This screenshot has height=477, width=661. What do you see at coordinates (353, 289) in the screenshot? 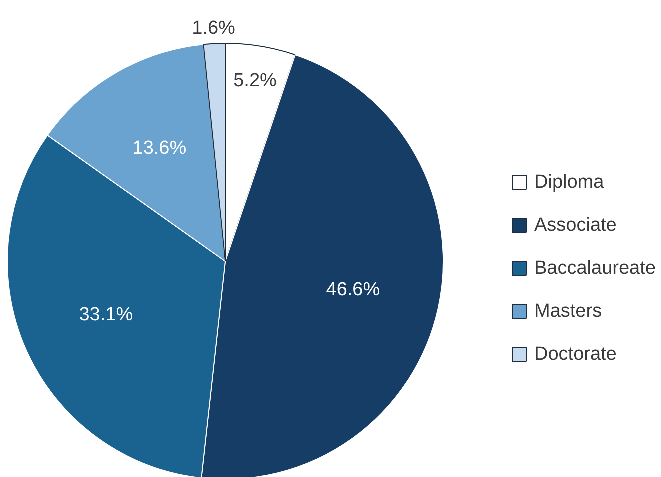
I see `data-label: 46.6%` at bounding box center [353, 289].